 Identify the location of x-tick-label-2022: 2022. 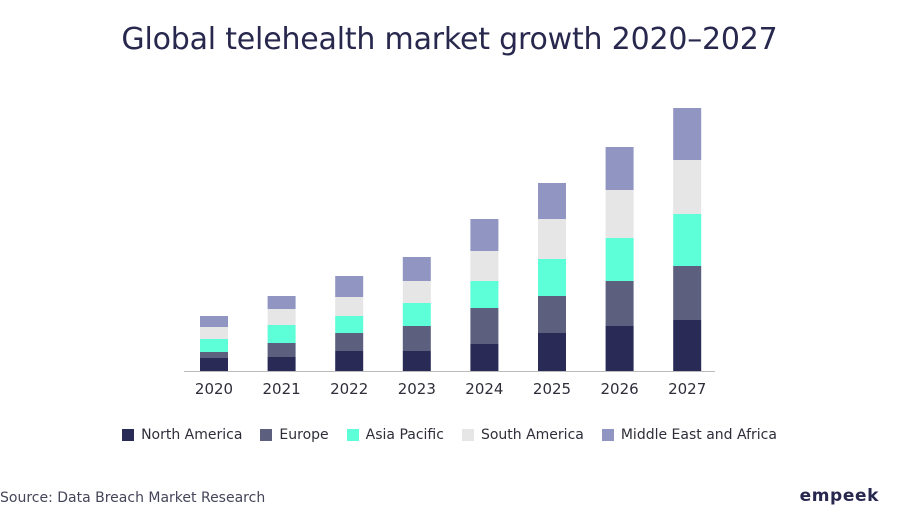
(349, 389).